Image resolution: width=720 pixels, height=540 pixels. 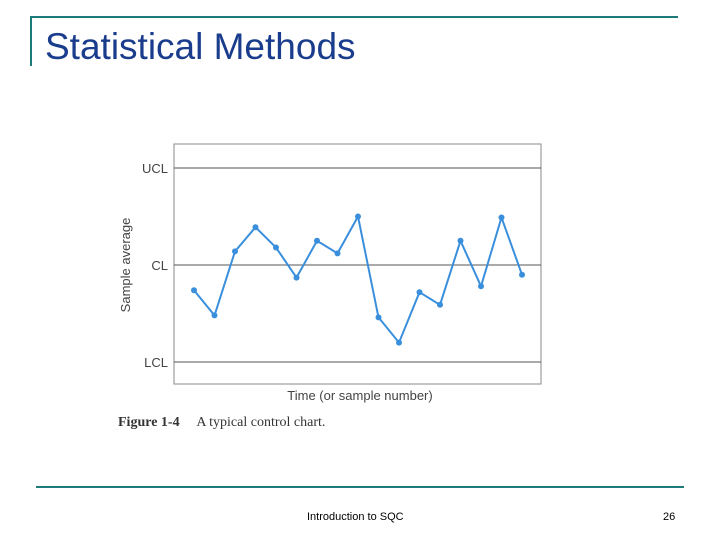 What do you see at coordinates (355, 517) in the screenshot?
I see `footer-text: Introduction to SQC` at bounding box center [355, 517].